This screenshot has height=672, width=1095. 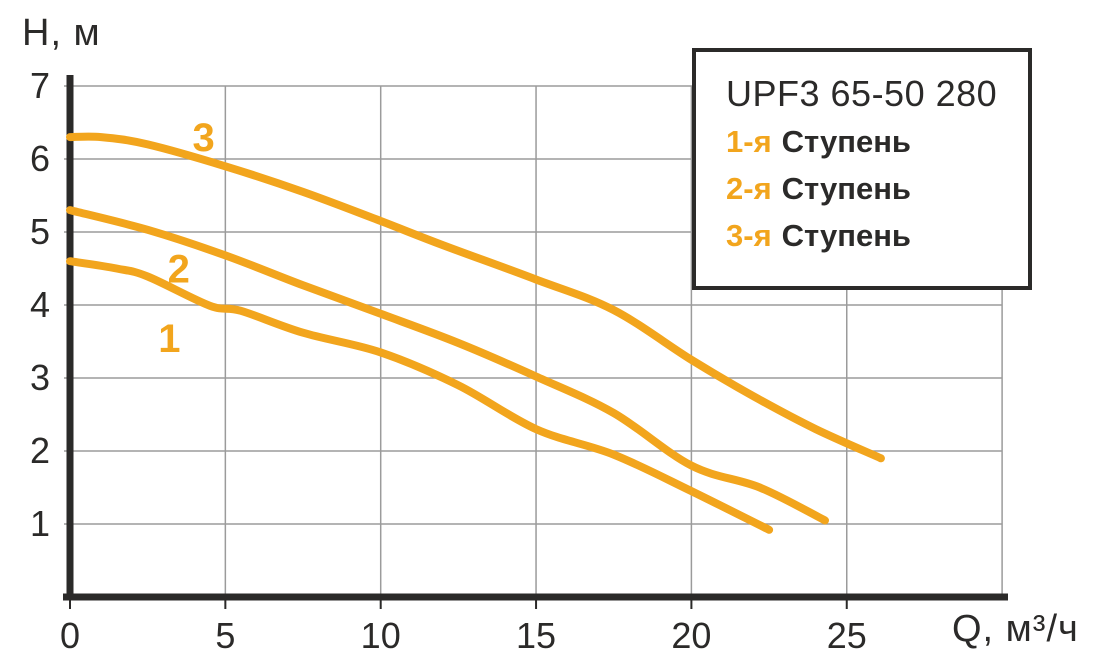 I want to click on y-tick-label: 5, so click(x=40, y=231).